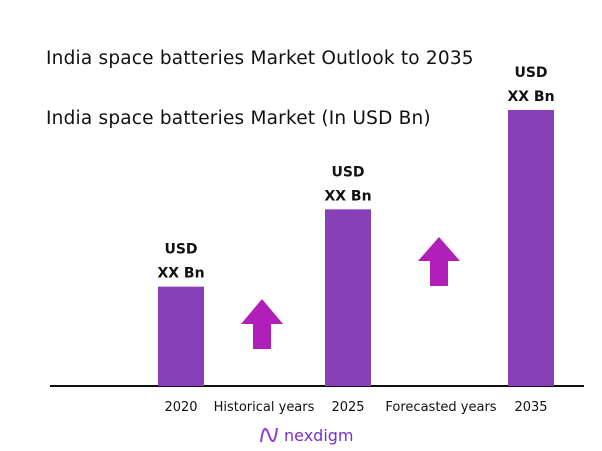 This screenshot has height=451, width=602. I want to click on bar-2025, so click(348, 297).